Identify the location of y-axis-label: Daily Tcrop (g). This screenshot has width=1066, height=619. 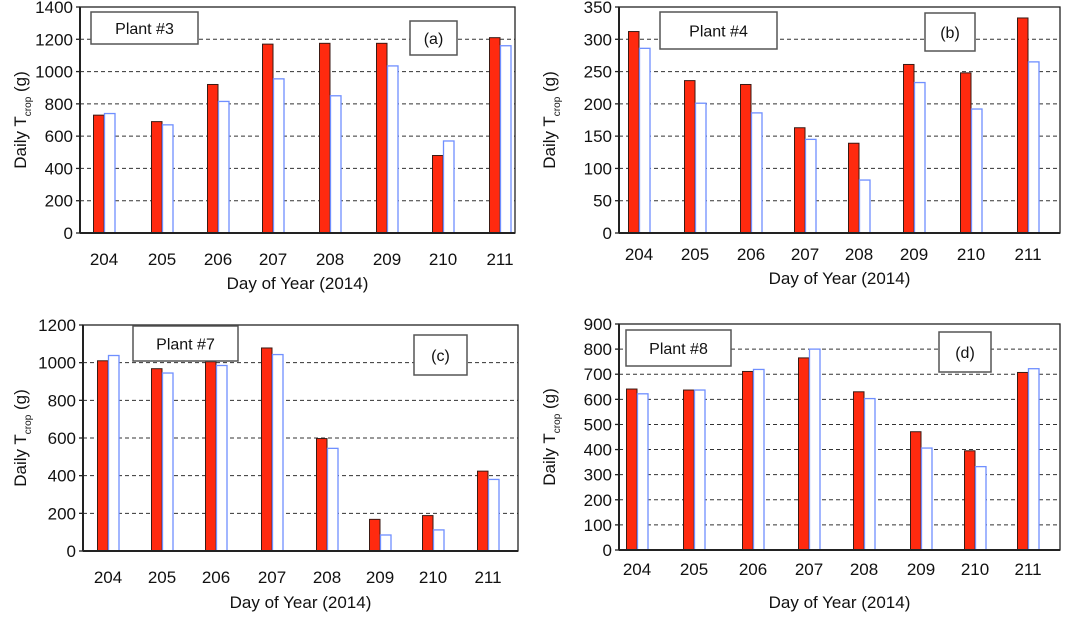
(22, 438).